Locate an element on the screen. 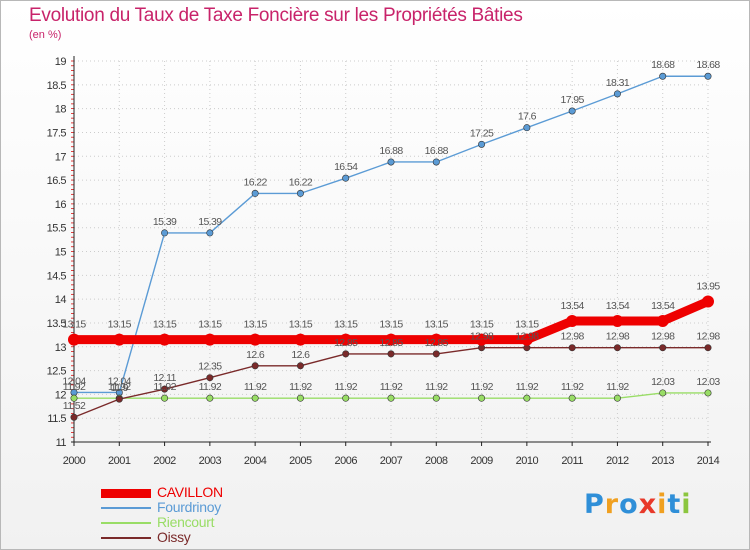 This screenshot has height=550, width=750. y-tick-label: 13.5 is located at coordinates (57, 324).